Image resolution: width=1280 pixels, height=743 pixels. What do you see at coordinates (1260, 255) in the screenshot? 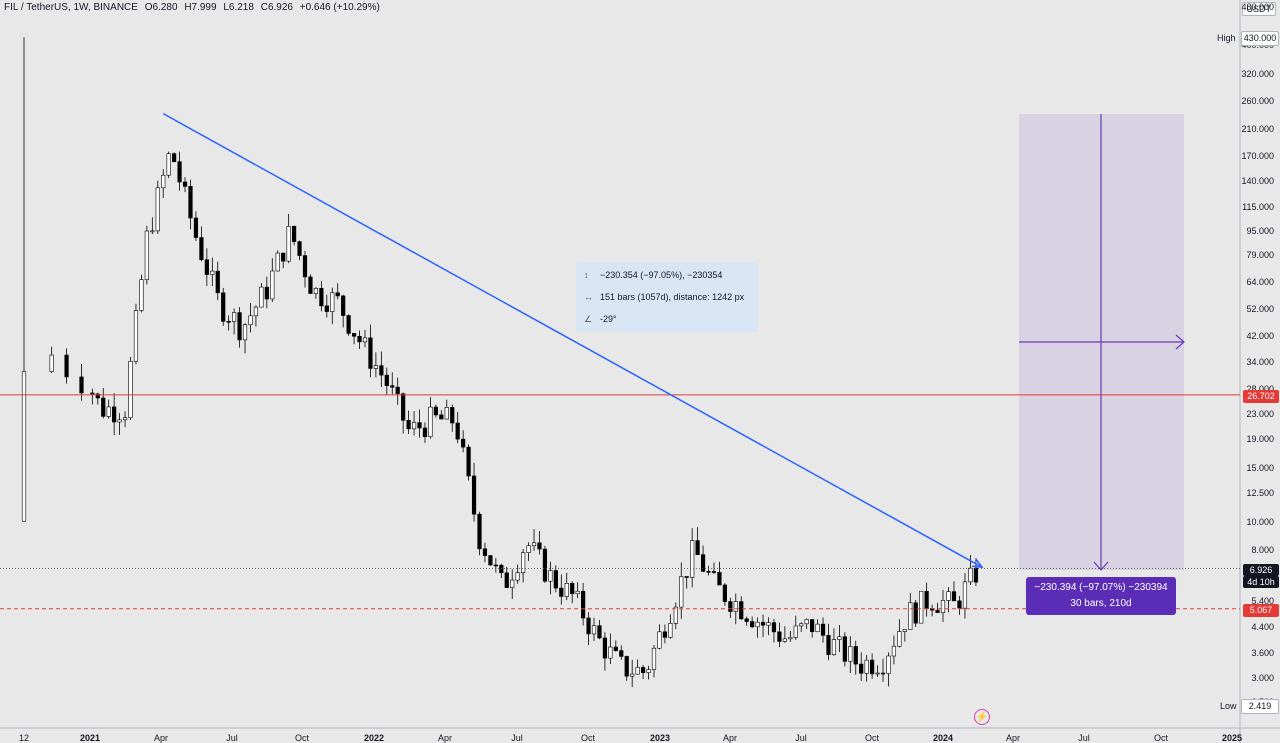
I see `price-tick-label: 79.000` at bounding box center [1260, 255].